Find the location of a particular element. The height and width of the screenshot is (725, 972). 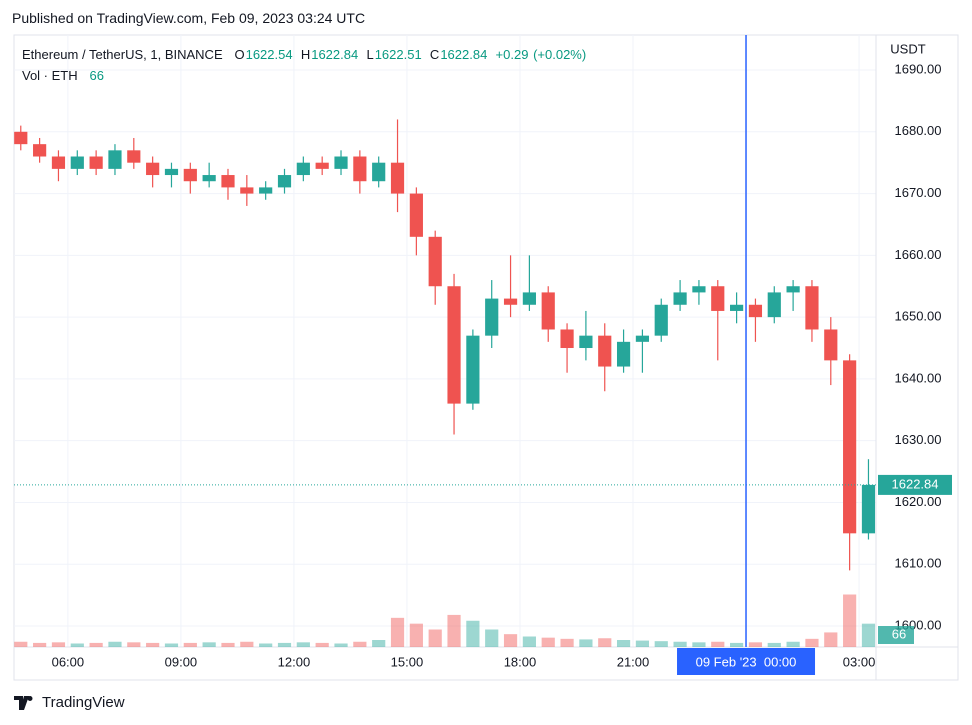

y-tick-label: 1630.00 is located at coordinates (918, 439).